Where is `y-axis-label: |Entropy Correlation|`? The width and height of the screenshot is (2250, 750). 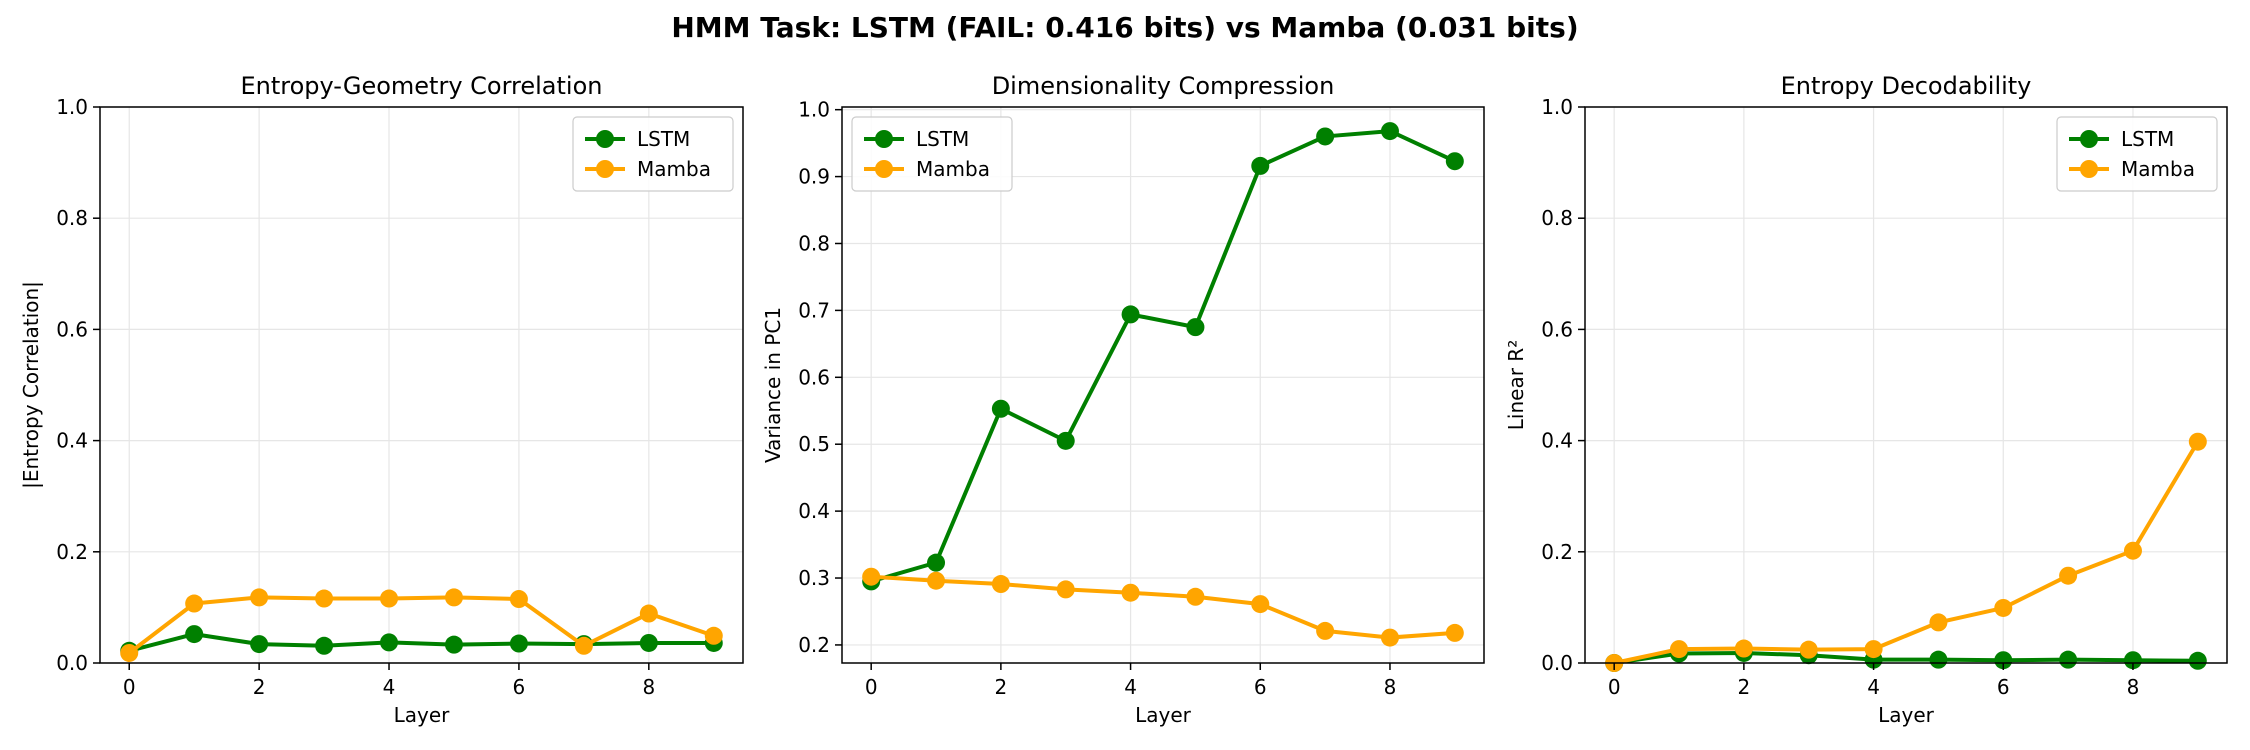
y-axis-label: |Entropy Correlation| is located at coordinates (31, 385).